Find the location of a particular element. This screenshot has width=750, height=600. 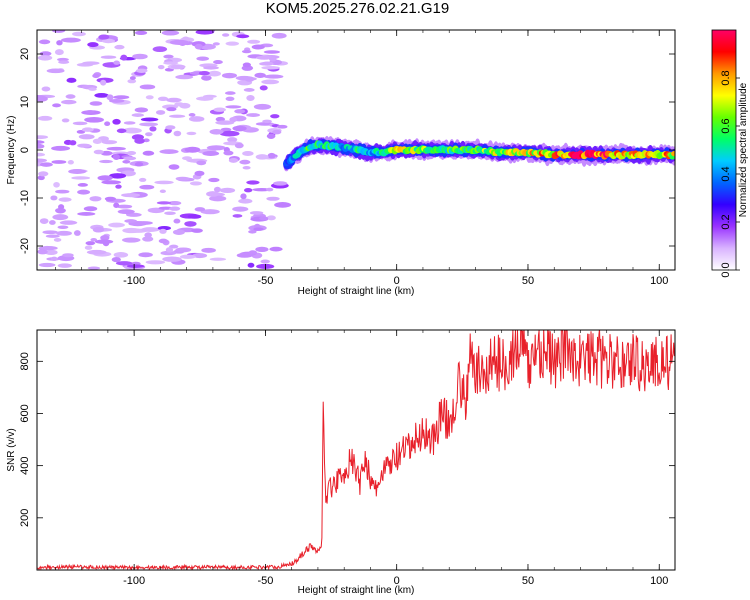

colorbar-ticks: 0.0 0.2 0.4 0.6 0.8 is located at coordinates (730, 174).